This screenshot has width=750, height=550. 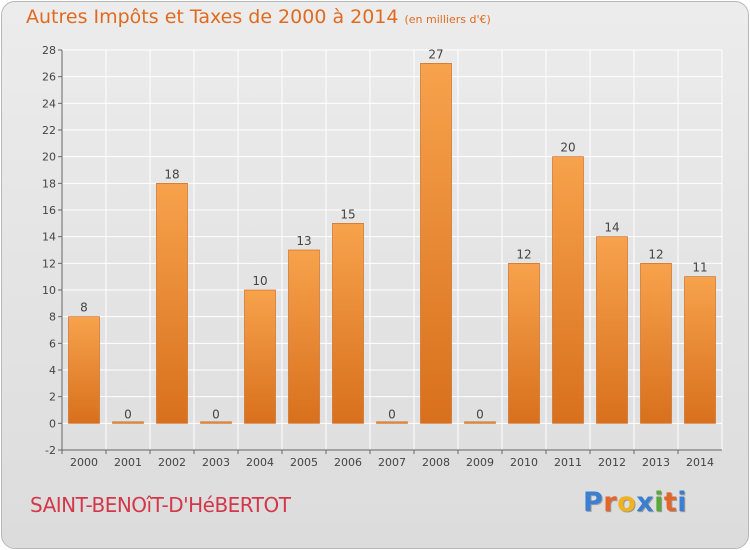 What do you see at coordinates (52, 423) in the screenshot?
I see `y-tick-label: 0` at bounding box center [52, 423].